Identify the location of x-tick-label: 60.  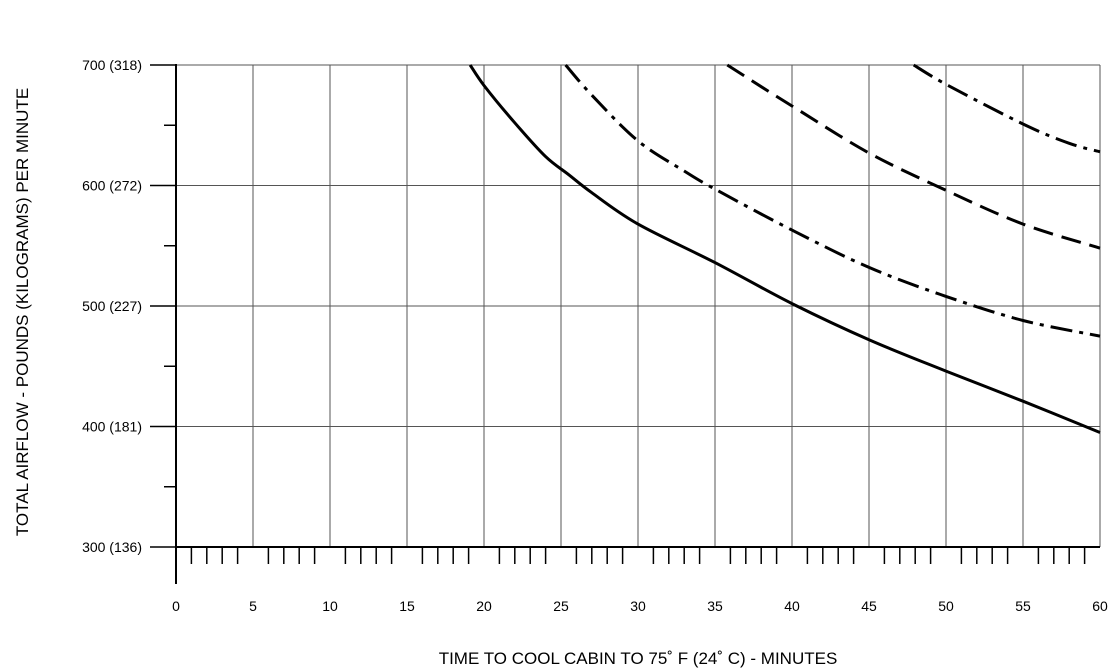
(1100, 606).